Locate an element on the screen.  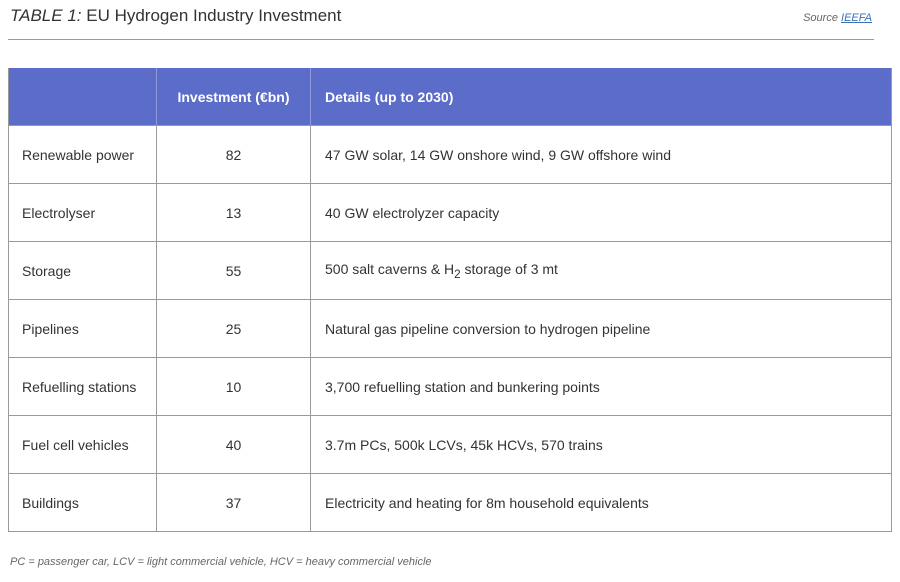
row-category: Pipelines is located at coordinates (82, 328).